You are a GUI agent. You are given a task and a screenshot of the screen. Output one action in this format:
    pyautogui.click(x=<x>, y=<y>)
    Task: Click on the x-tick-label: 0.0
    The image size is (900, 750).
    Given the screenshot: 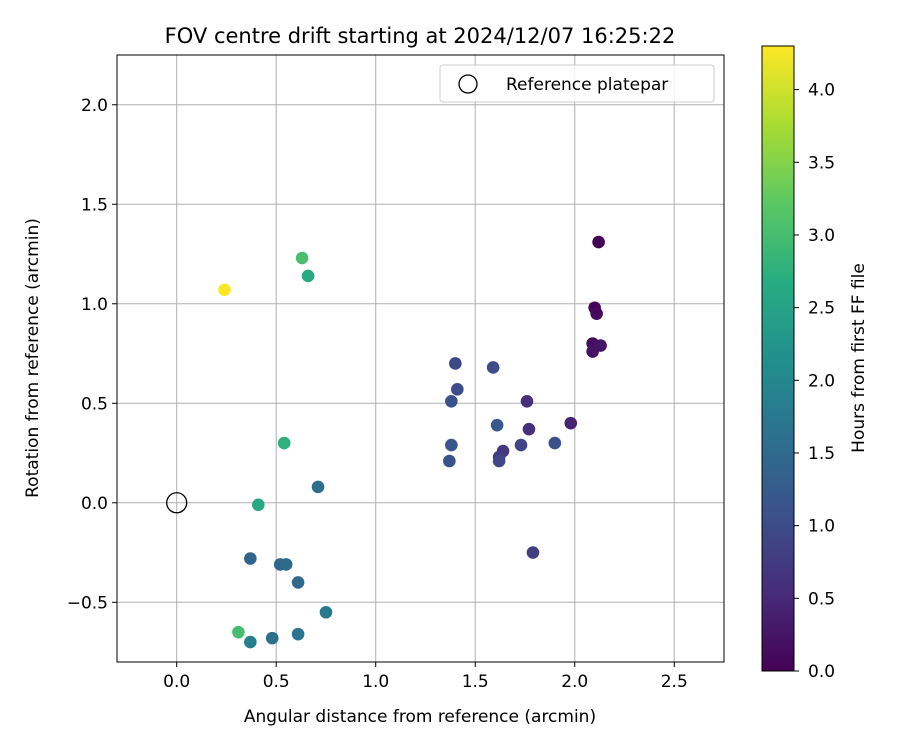 What is the action you would take?
    pyautogui.click(x=176, y=682)
    